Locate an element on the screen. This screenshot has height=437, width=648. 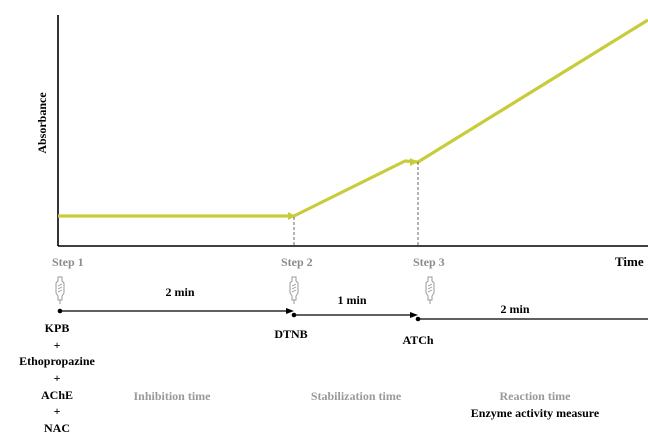
phase-reaction-sublabel: Enzyme activity measure is located at coordinates (535, 413).